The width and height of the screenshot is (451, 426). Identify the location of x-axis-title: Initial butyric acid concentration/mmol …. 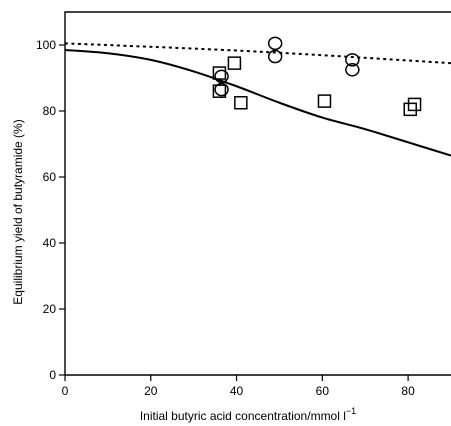
(248, 414).